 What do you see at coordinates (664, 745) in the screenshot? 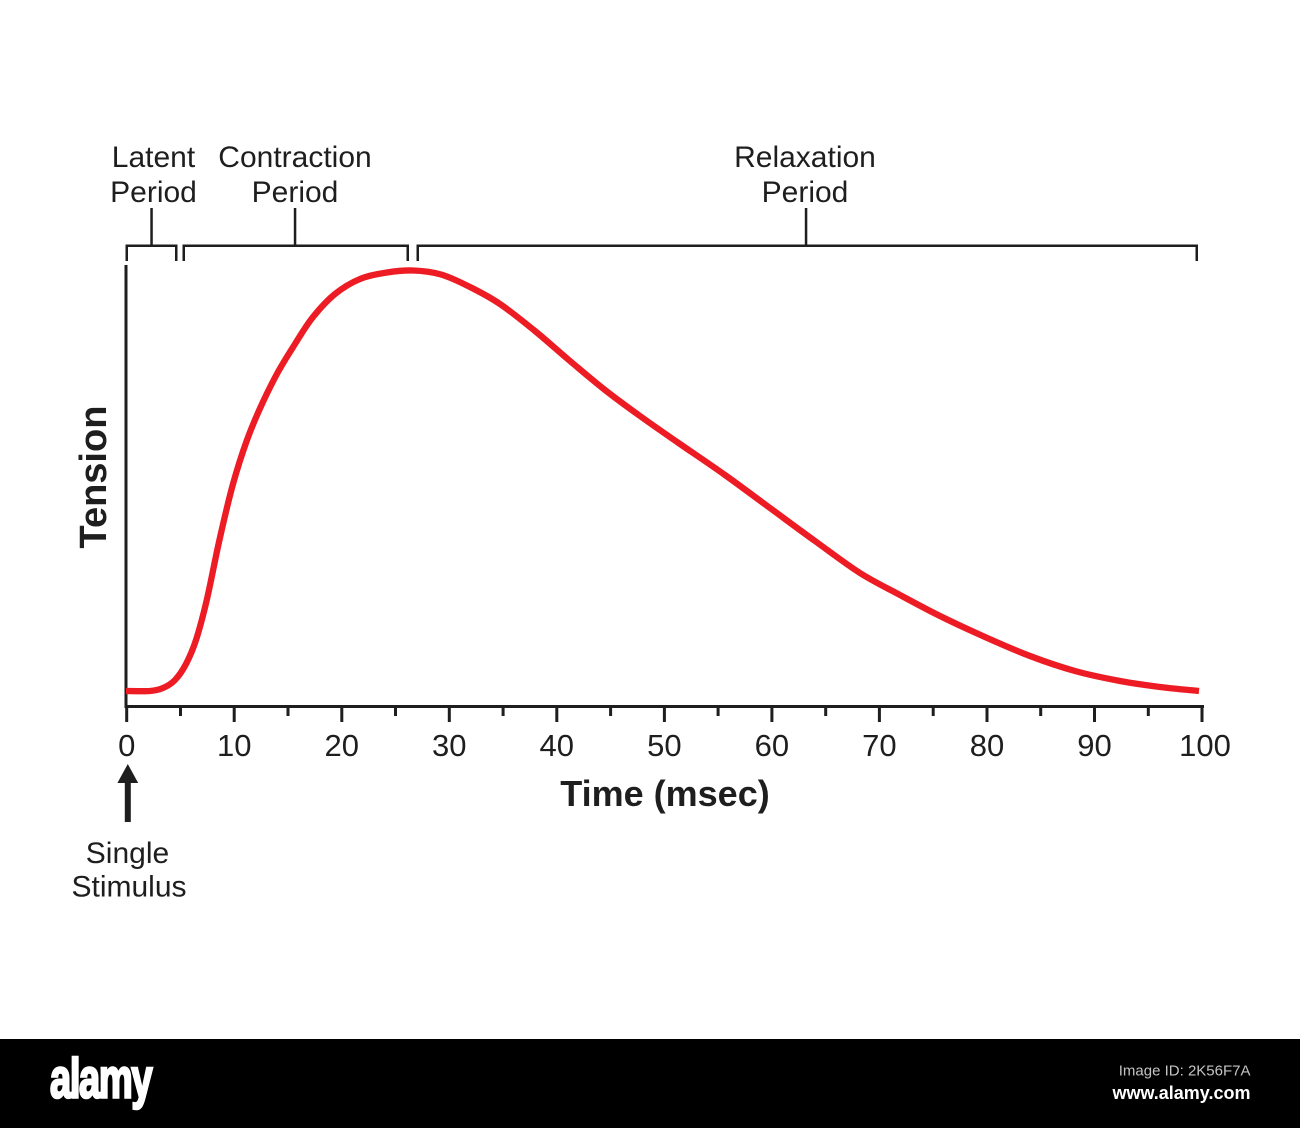
I see `svg-text: 50` at bounding box center [664, 745].